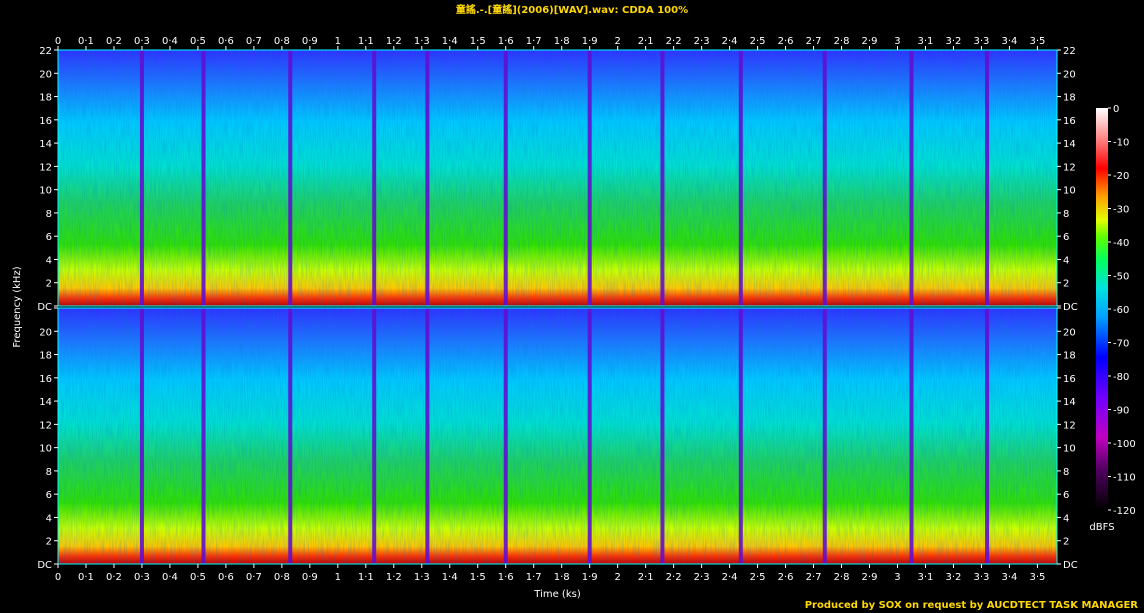 This screenshot has height=613, width=1144. Describe the element at coordinates (1121, 344) in the screenshot. I see `colorbar-tick-label: -70` at that location.